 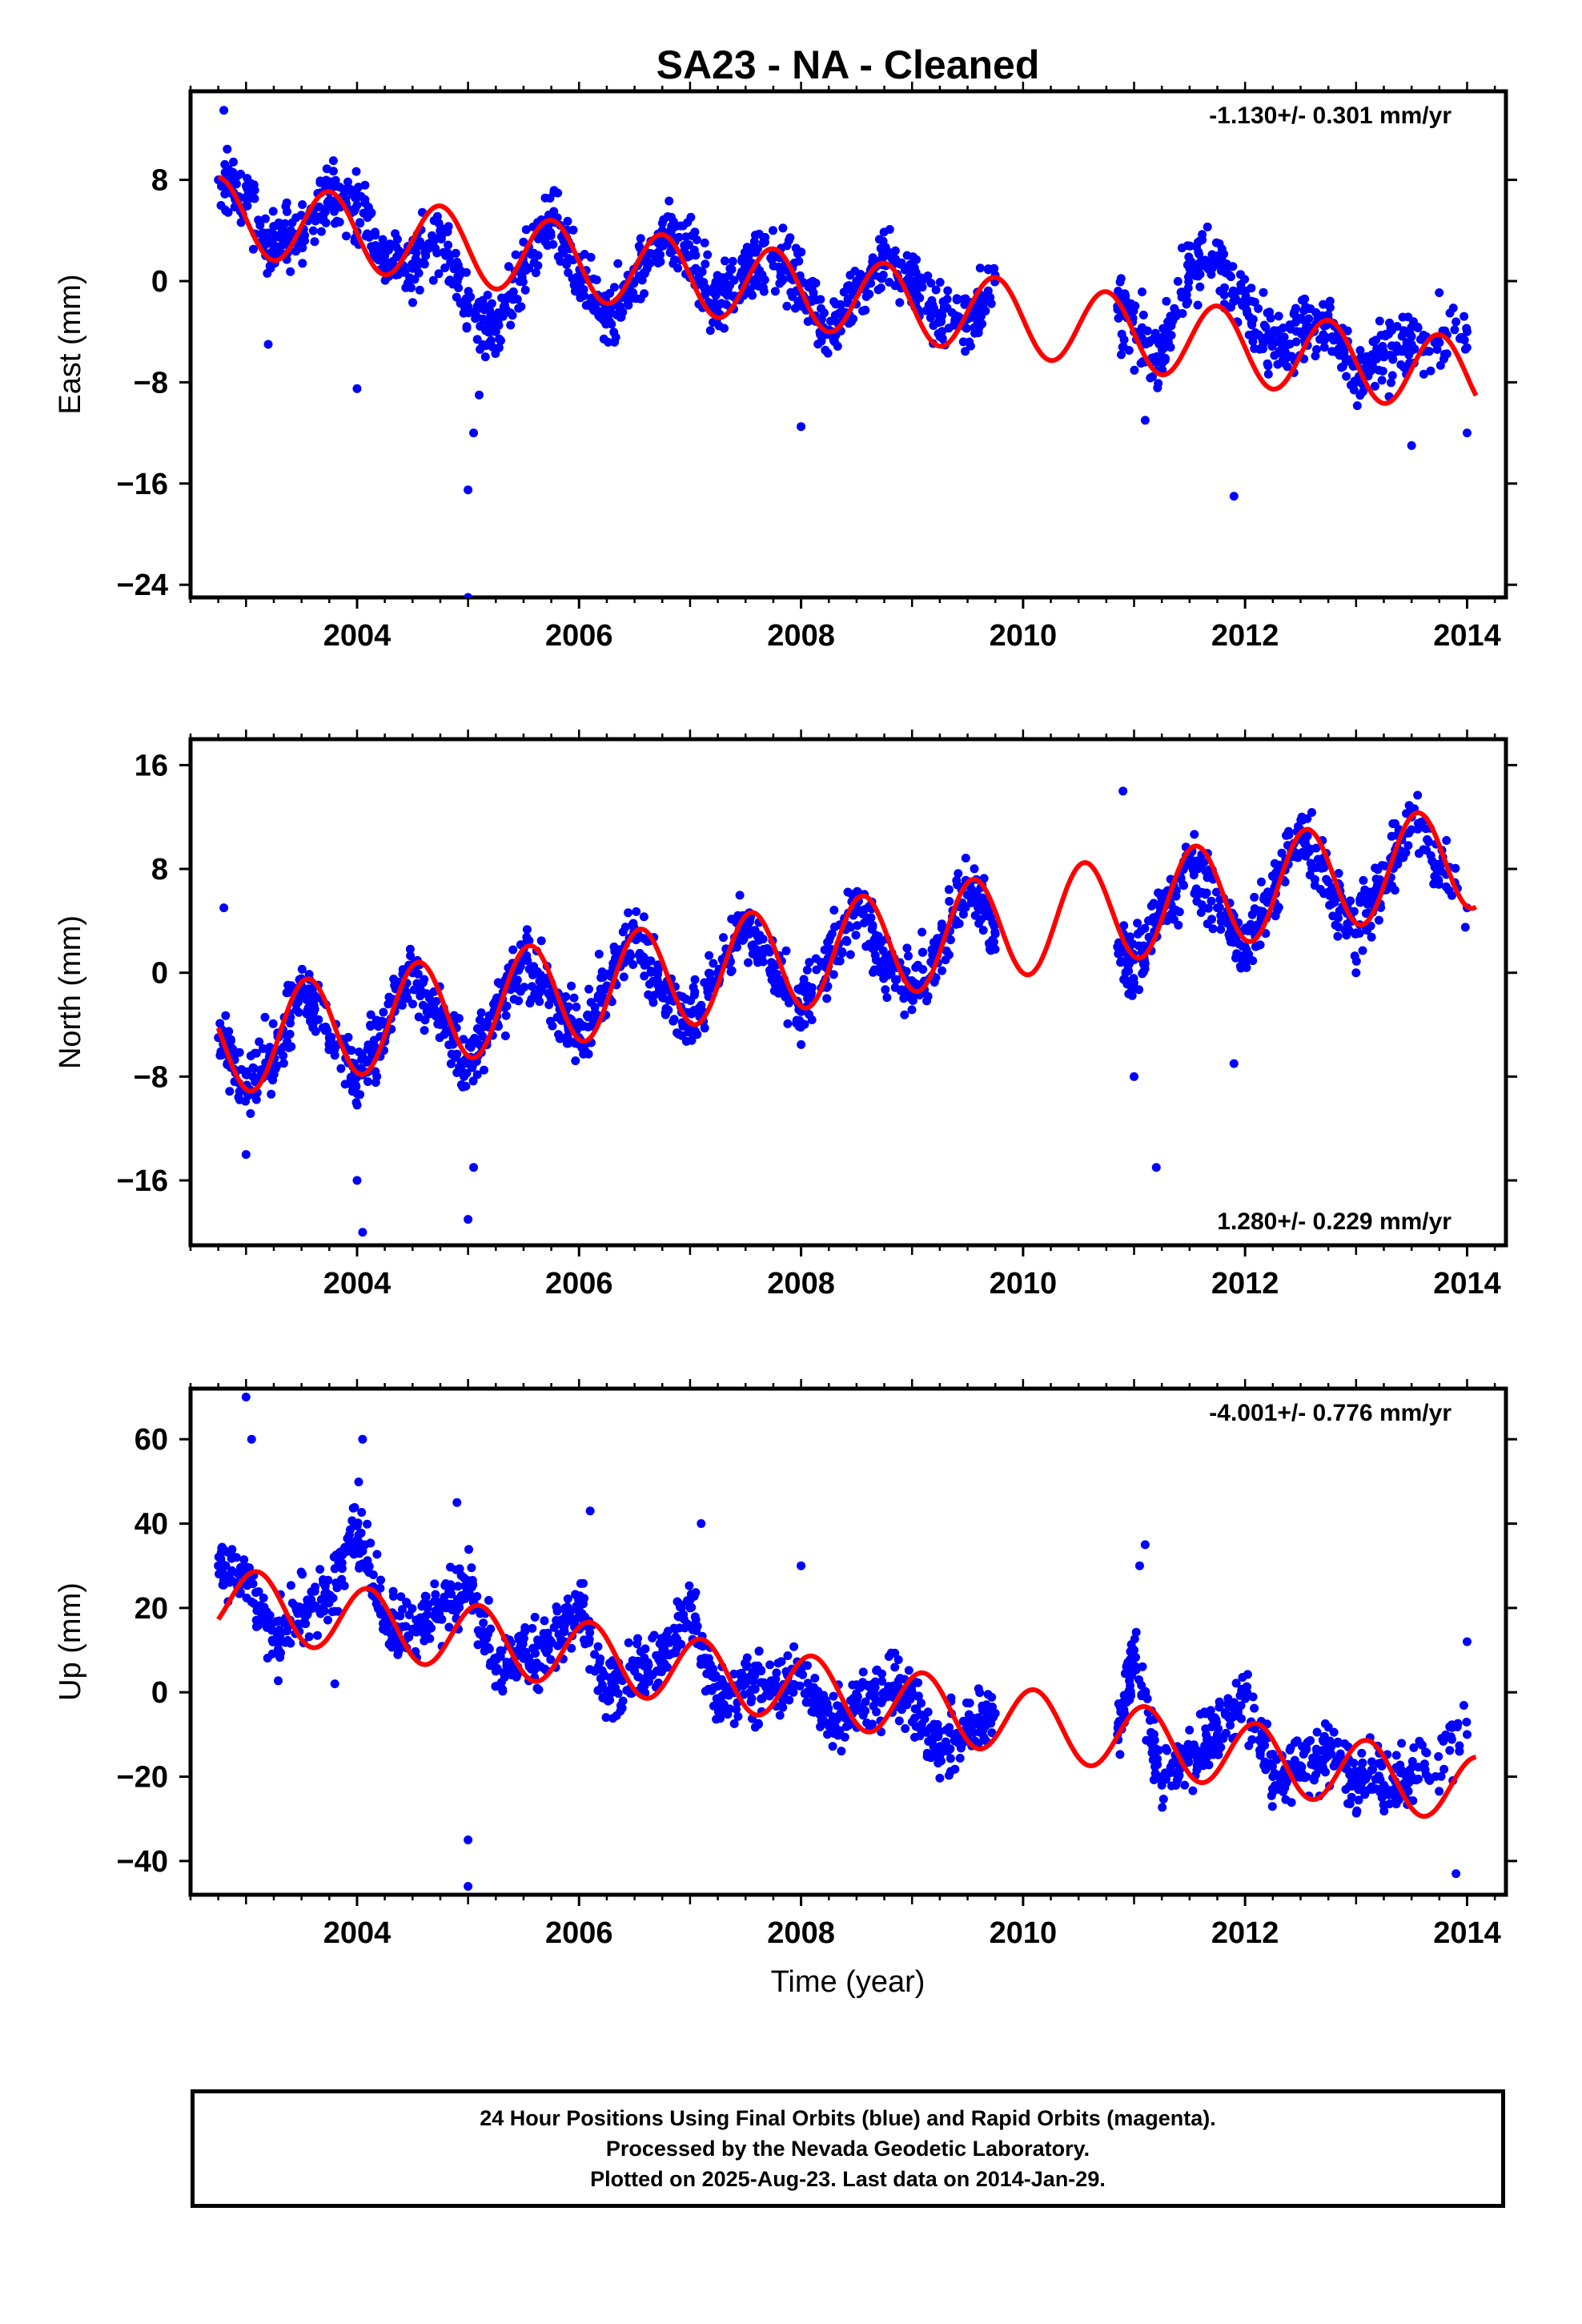 What do you see at coordinates (1467, 1284) in the screenshot?
I see `north-x-tick-label: 2014` at bounding box center [1467, 1284].